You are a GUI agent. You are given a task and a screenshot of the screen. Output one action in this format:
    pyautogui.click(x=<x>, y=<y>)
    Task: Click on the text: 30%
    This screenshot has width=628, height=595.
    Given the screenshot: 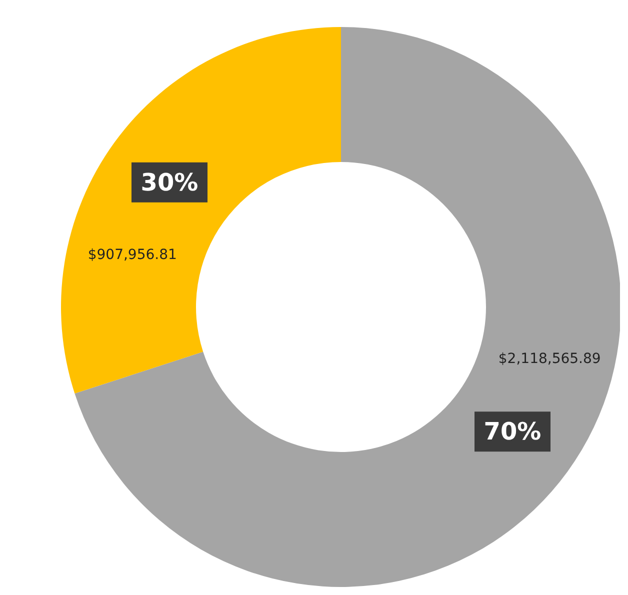 What is the action you would take?
    pyautogui.click(x=169, y=182)
    